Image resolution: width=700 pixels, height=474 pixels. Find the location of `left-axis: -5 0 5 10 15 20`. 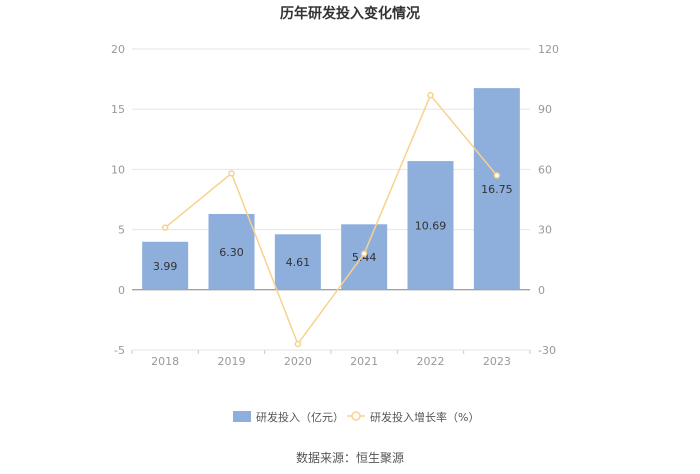

left-axis: -5 0 5 10 15 20 is located at coordinates (118, 200).